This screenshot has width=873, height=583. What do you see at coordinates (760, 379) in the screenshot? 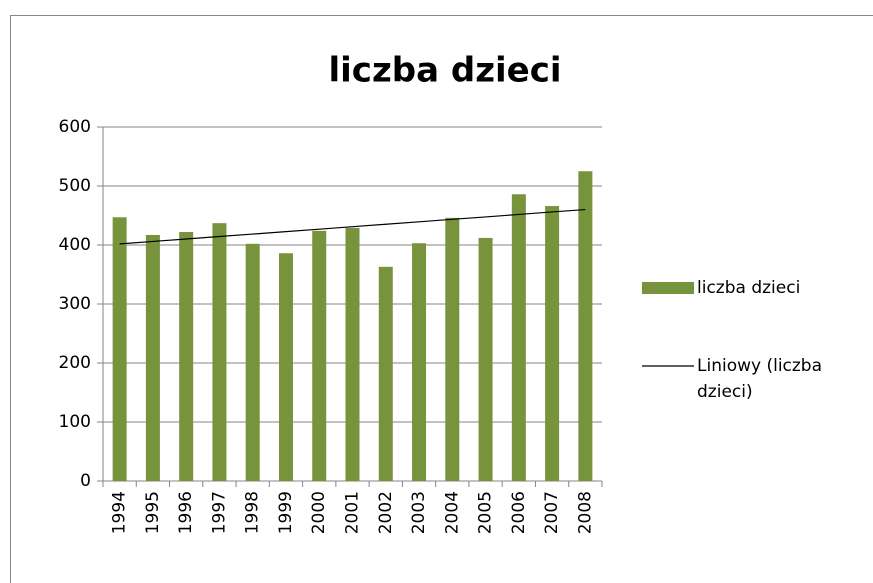
I see `legend-label: Liniowy (liczba dzieci)` at bounding box center [760, 379].